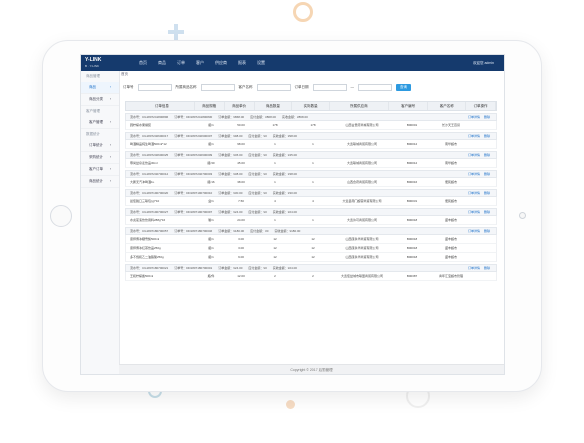  Describe the element at coordinates (221, 62) in the screenshot. I see `nav-item: 供应商` at that location.